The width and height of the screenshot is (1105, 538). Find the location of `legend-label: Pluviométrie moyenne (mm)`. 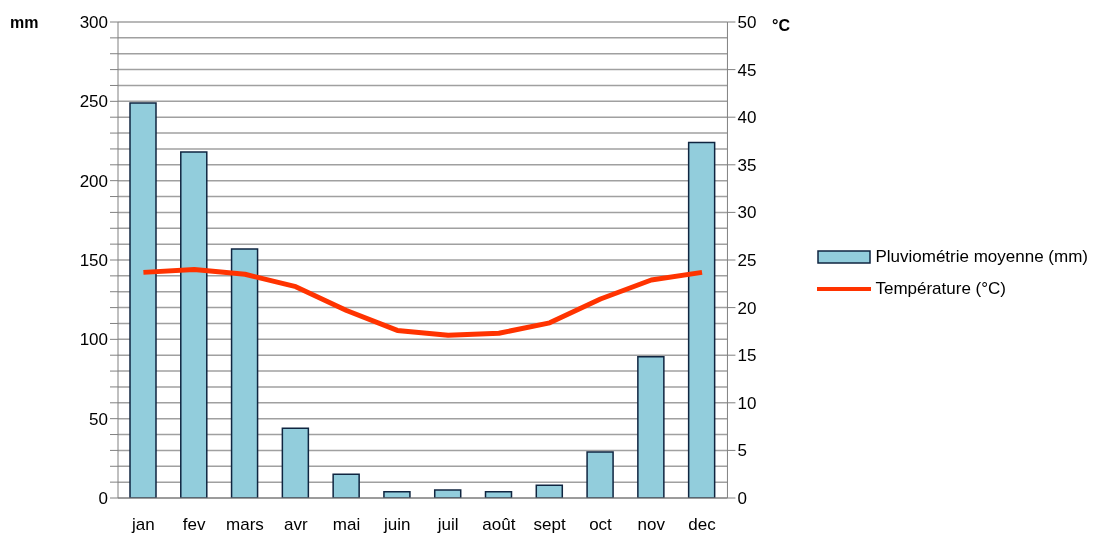

legend-label: Pluviométrie moyenne (mm) is located at coordinates (981, 257).